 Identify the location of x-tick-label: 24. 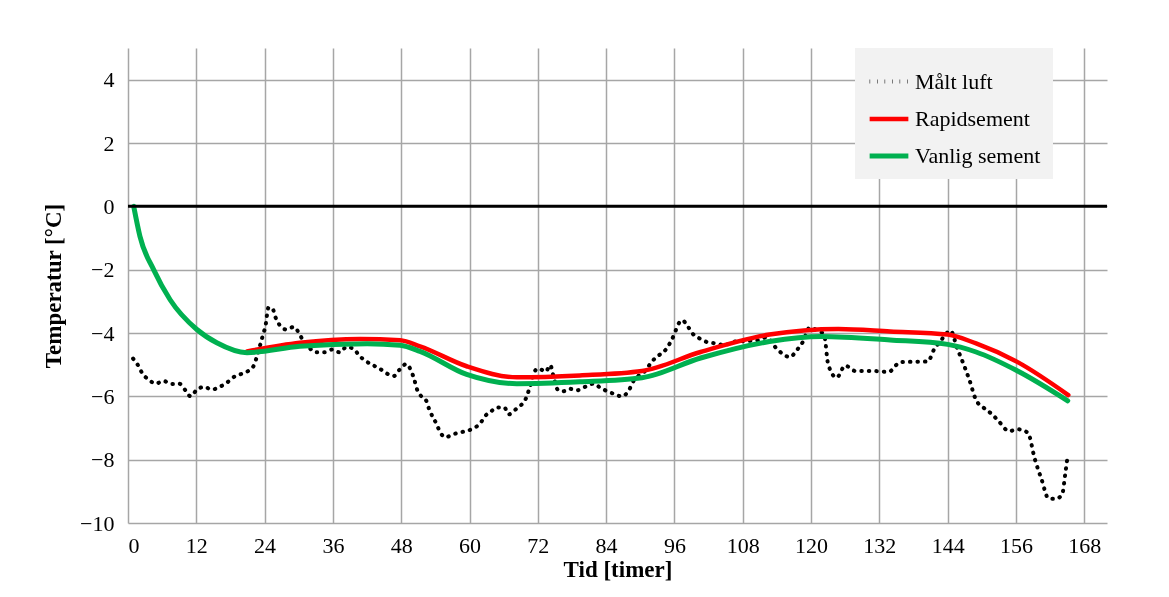
(265, 545).